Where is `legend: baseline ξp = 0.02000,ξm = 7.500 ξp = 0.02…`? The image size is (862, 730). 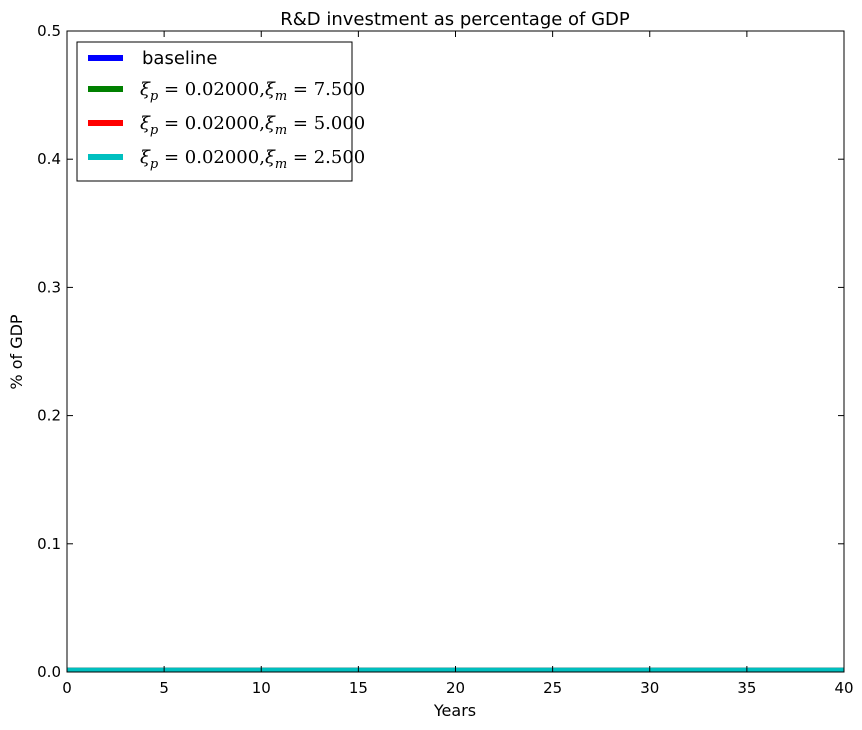
legend: baseline ξp = 0.02000,ξm = 7.500 ξp = 0.02… is located at coordinates (220, 111).